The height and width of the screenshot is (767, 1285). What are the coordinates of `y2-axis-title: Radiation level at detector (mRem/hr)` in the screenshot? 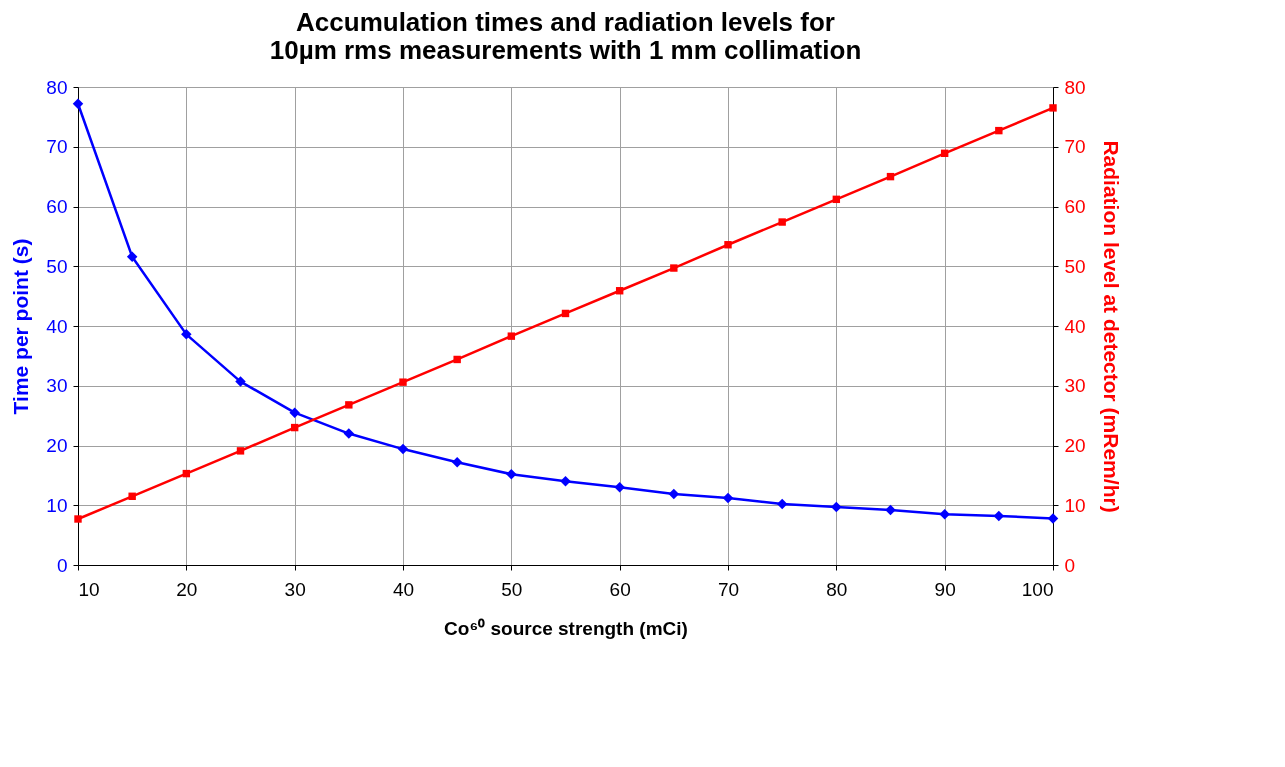 It's located at (1111, 326).